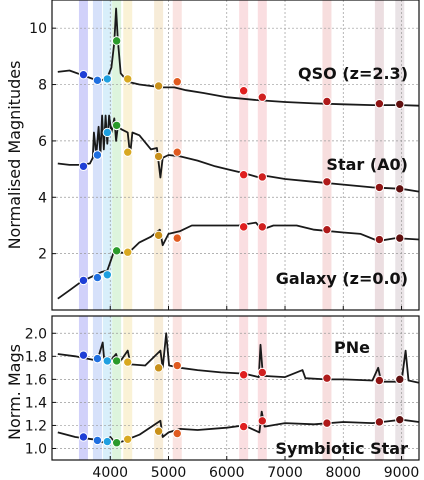 The height and width of the screenshot is (480, 424). What do you see at coordinates (285, 472) in the screenshot?
I see `x-tick-label: 7000` at bounding box center [285, 472].